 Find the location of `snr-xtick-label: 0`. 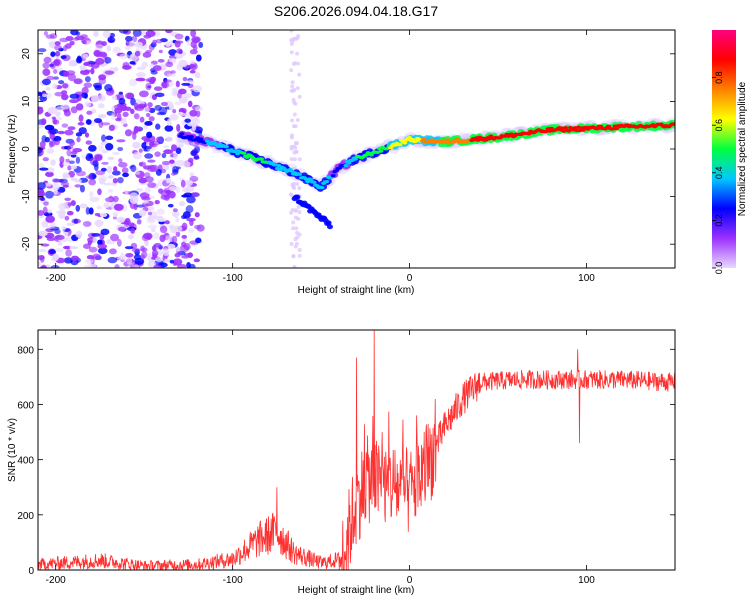

snr-xtick-label: 0 is located at coordinates (410, 580).